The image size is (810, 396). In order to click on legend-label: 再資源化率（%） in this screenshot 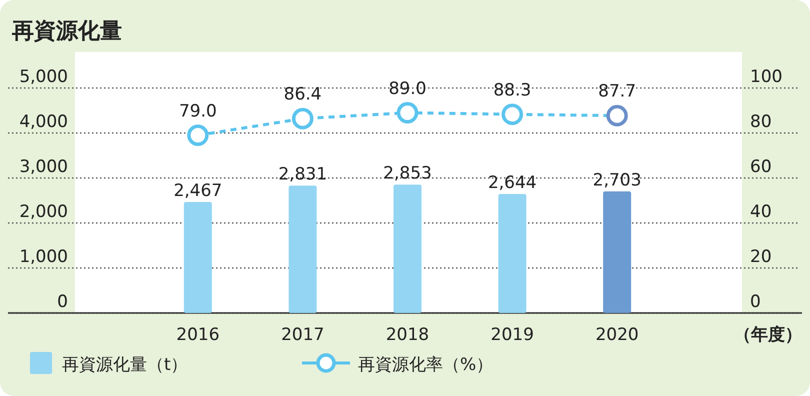, I will do `click(426, 365)`.